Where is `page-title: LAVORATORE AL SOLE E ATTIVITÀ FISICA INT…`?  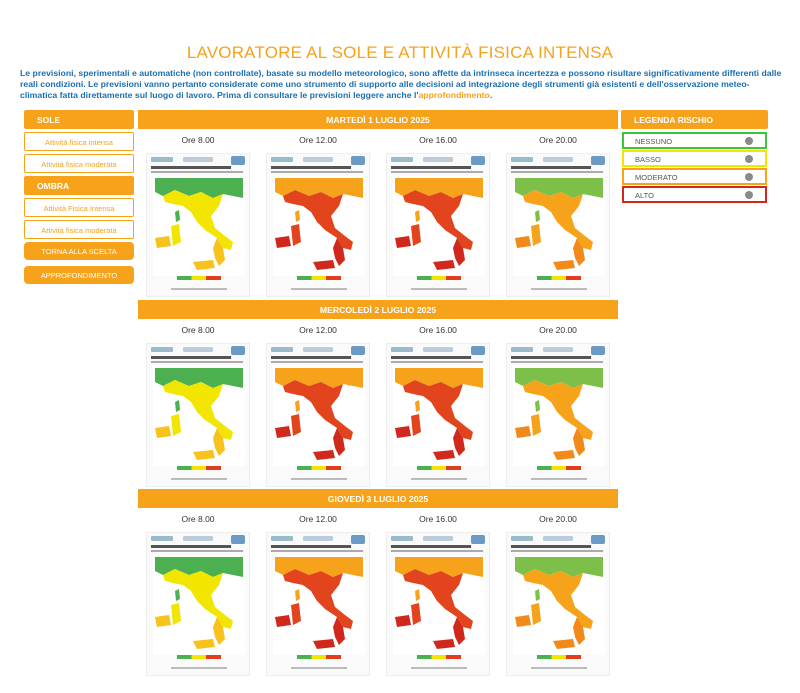
page-title: LAVORATORE AL SOLE E ATTIVITÀ FISICA INT… is located at coordinates (400, 52).